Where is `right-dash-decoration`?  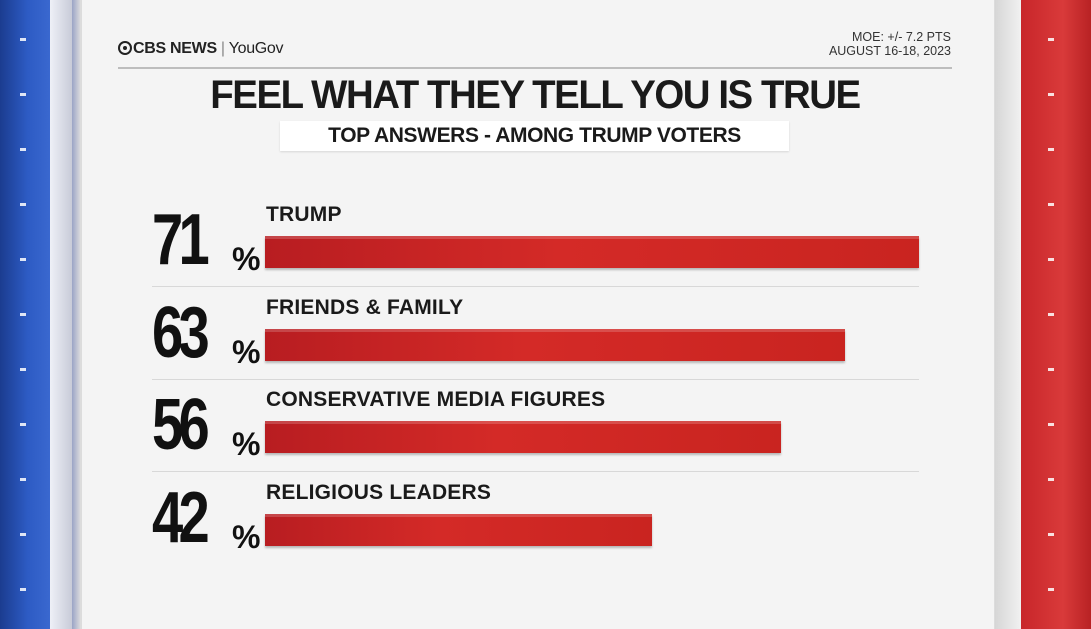
right-dash-decoration is located at coordinates (1051, 314).